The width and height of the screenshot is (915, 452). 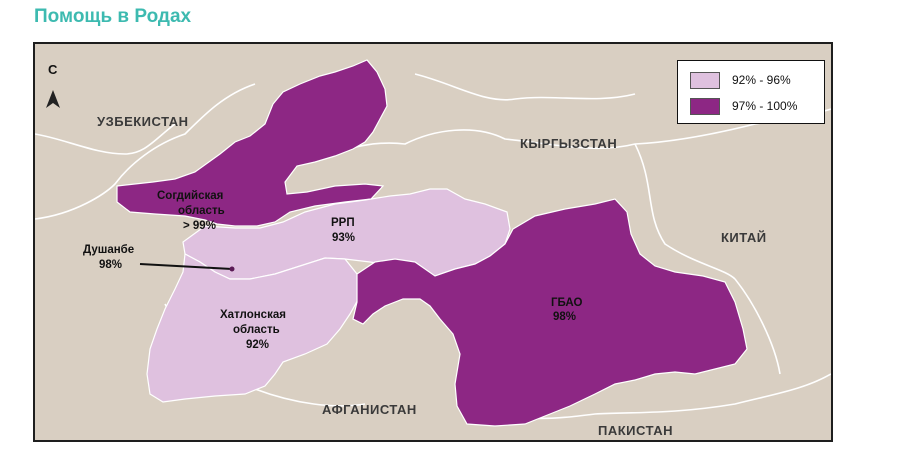 What do you see at coordinates (765, 106) in the screenshot?
I see `legend-label-dark: 97% - 100%` at bounding box center [765, 106].